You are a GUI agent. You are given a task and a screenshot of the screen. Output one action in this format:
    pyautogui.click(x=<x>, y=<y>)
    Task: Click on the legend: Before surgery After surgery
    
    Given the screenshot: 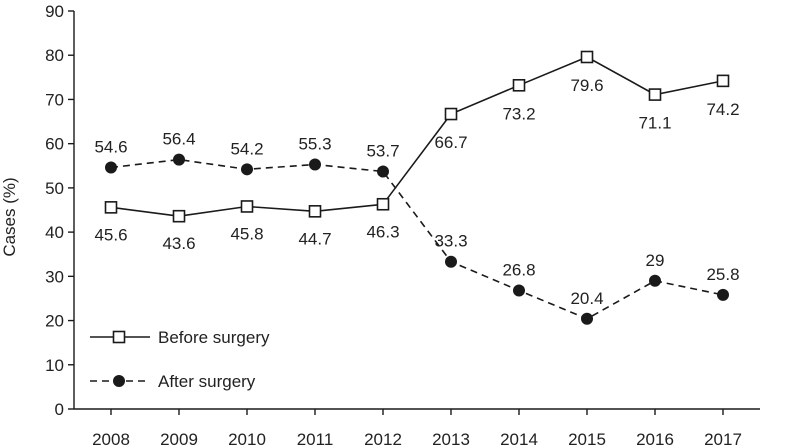 What is the action you would take?
    pyautogui.click(x=180, y=359)
    